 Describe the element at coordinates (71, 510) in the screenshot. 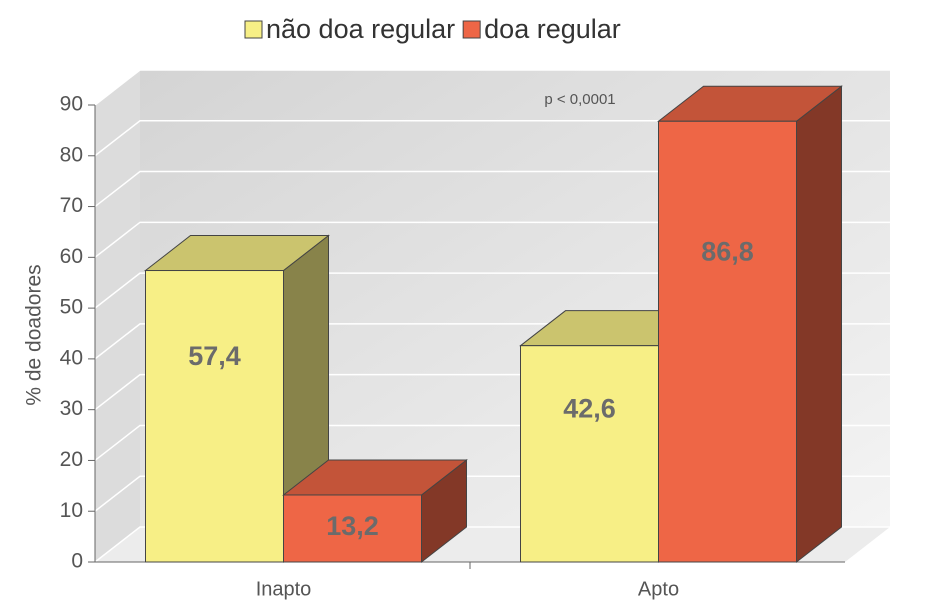

I see `y-tick-label: 10` at that location.